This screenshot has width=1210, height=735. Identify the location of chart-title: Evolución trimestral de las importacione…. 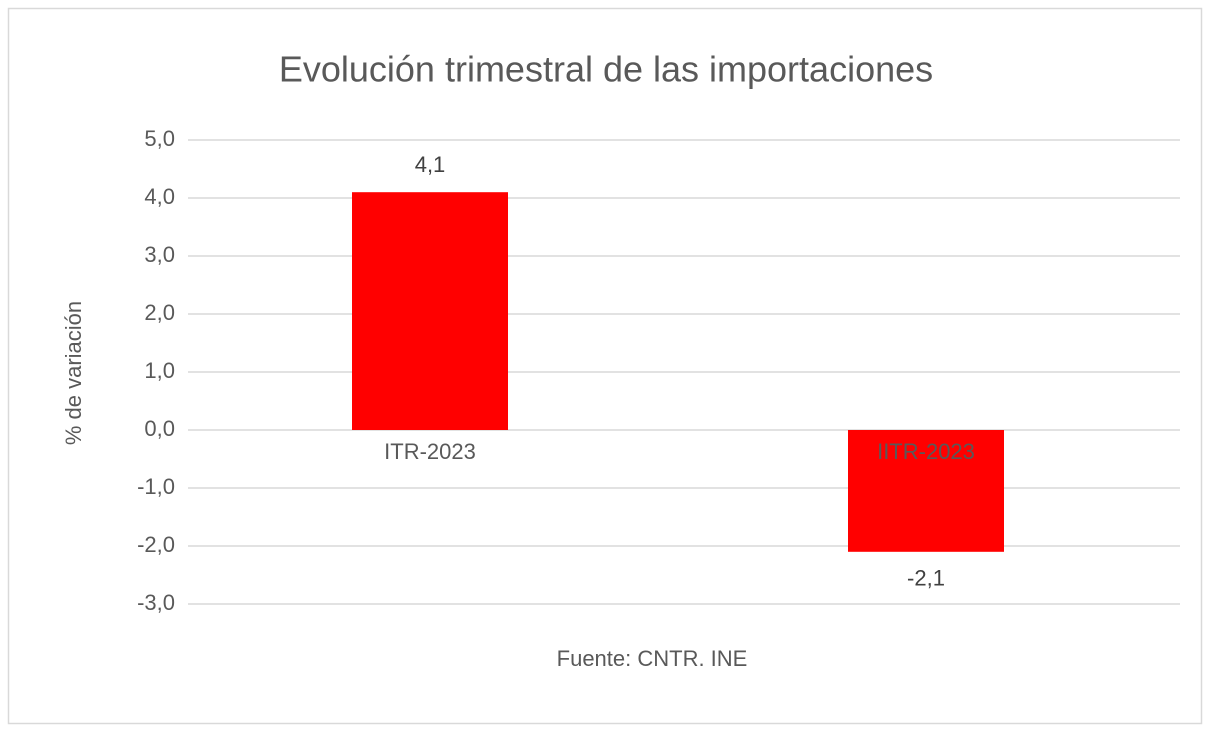
(606, 69).